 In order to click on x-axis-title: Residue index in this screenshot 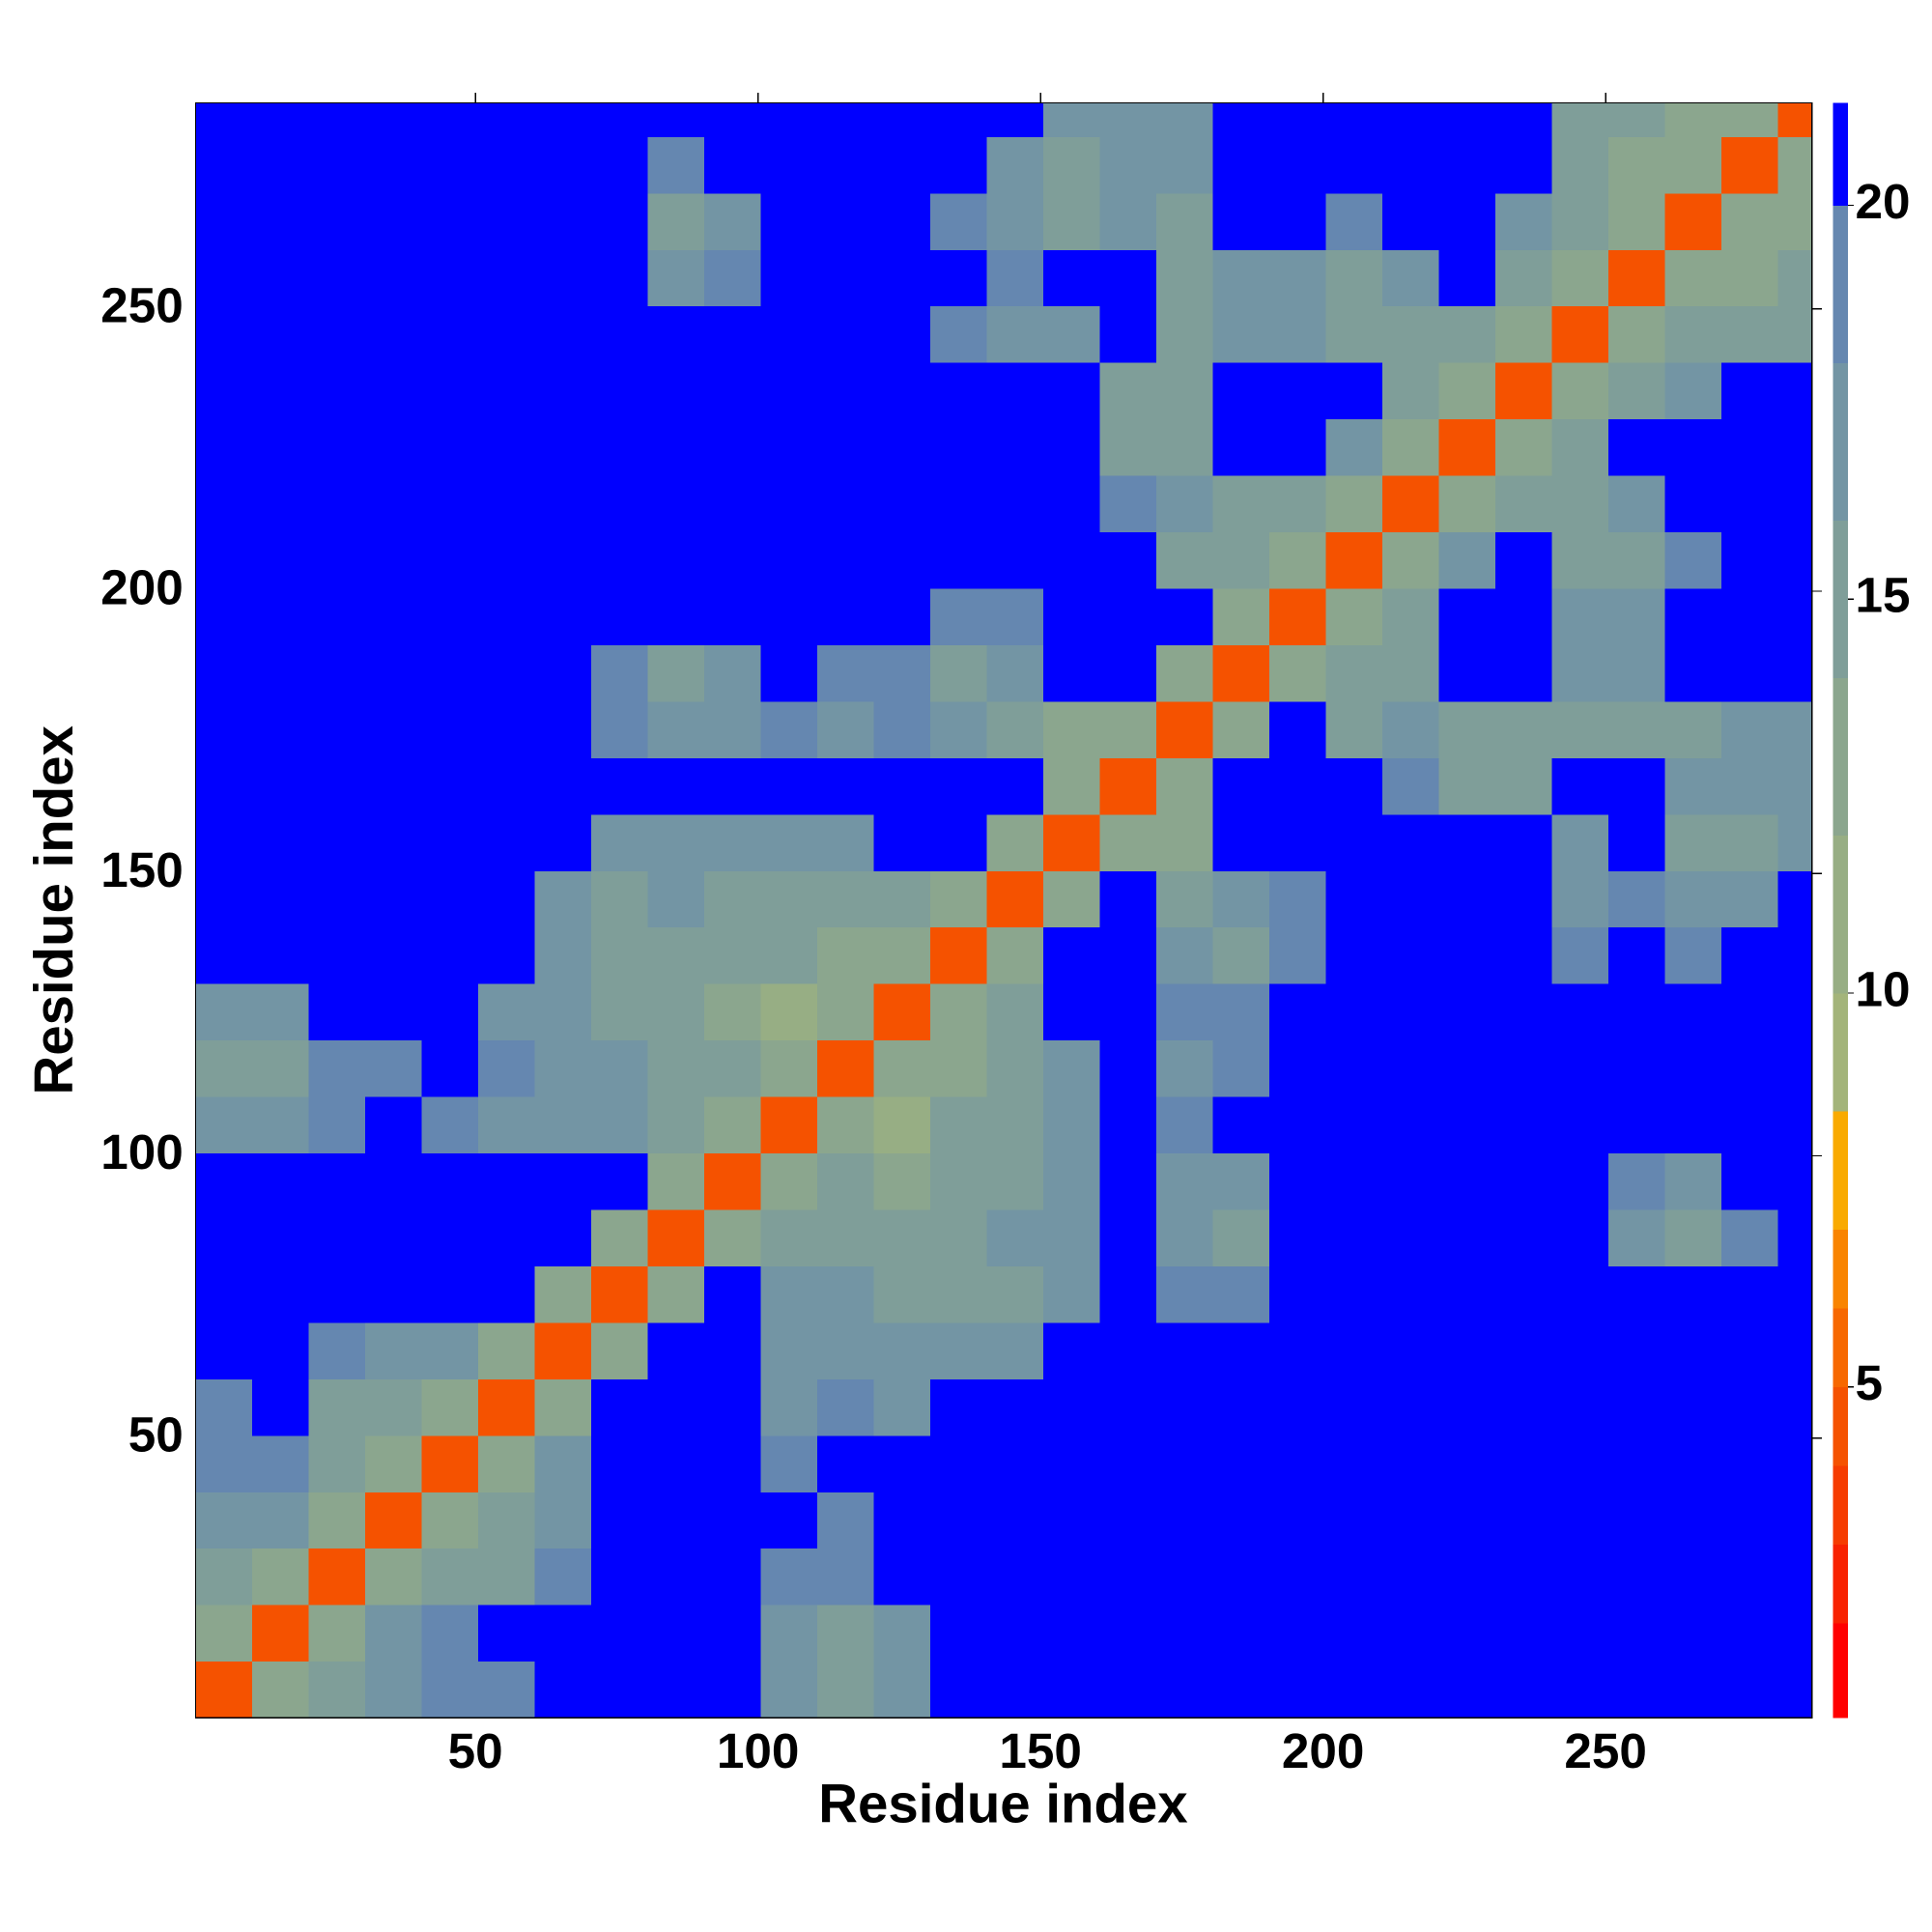, I will do `click(1002, 1804)`.